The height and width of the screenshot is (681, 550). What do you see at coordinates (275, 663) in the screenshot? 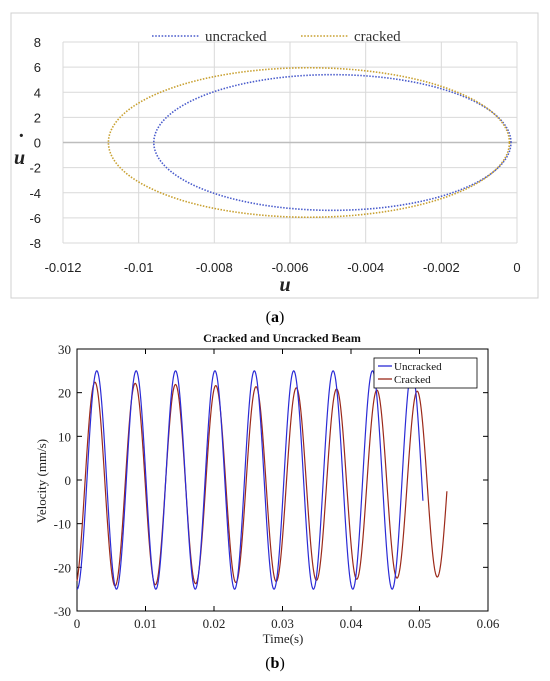
I see `panel-b-caption: (b)` at bounding box center [275, 663].